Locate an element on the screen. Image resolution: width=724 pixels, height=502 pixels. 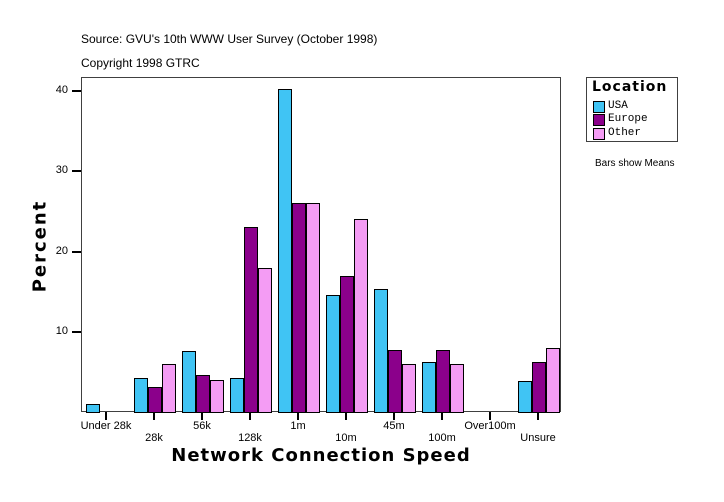
legend-swatch-usa is located at coordinates (599, 107).